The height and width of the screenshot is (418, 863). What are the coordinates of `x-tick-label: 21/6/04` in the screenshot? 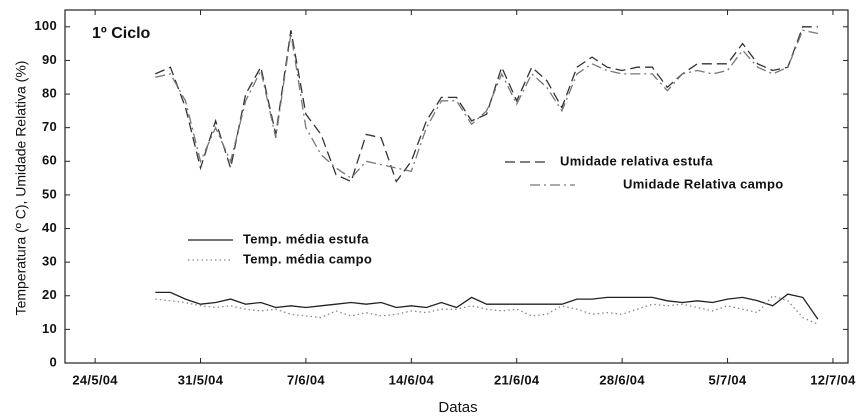 It's located at (517, 379).